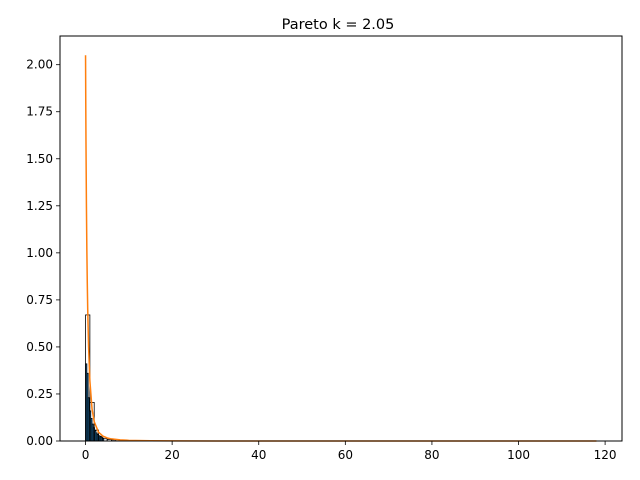 This screenshot has height=480, width=640. Describe the element at coordinates (338, 25) in the screenshot. I see `chart-title: Pareto k = 2.05` at that location.